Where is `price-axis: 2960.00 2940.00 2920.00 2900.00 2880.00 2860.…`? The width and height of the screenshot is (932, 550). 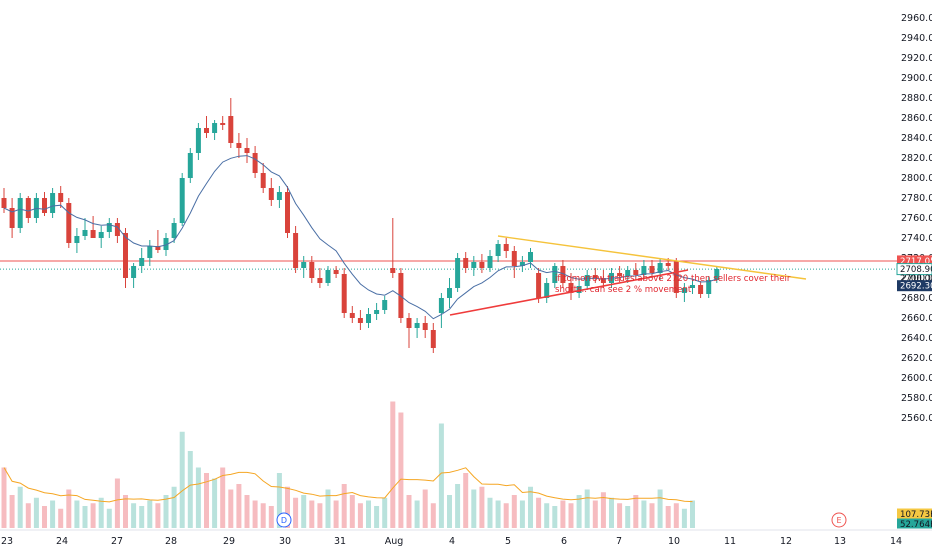
price-axis: 2960.00 2940.00 2920.00 2900.00 2880.00 2860.… is located at coordinates (916, 218).